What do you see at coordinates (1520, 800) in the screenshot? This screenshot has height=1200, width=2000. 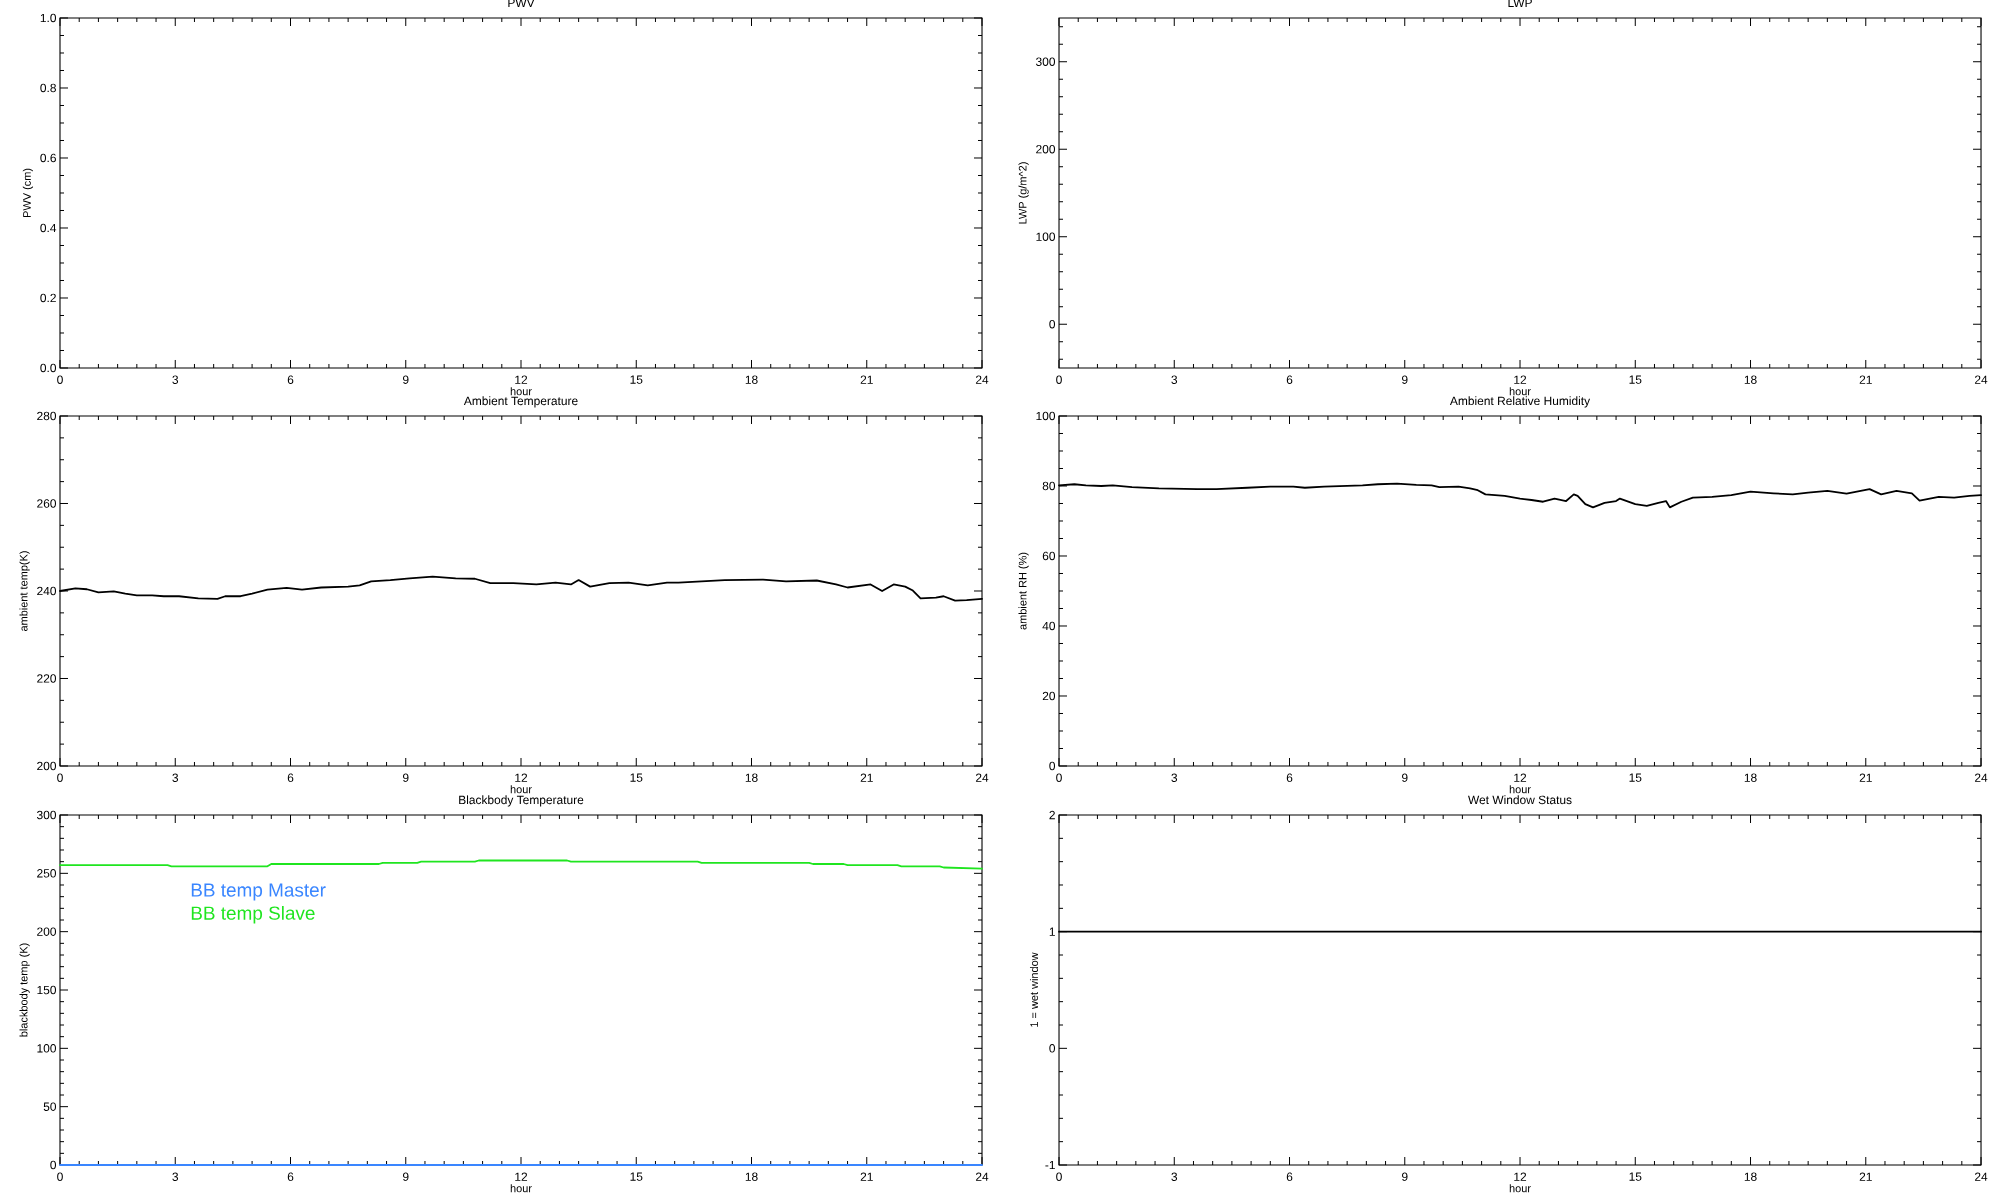 I see `chart-title: Wet Window Status` at bounding box center [1520, 800].